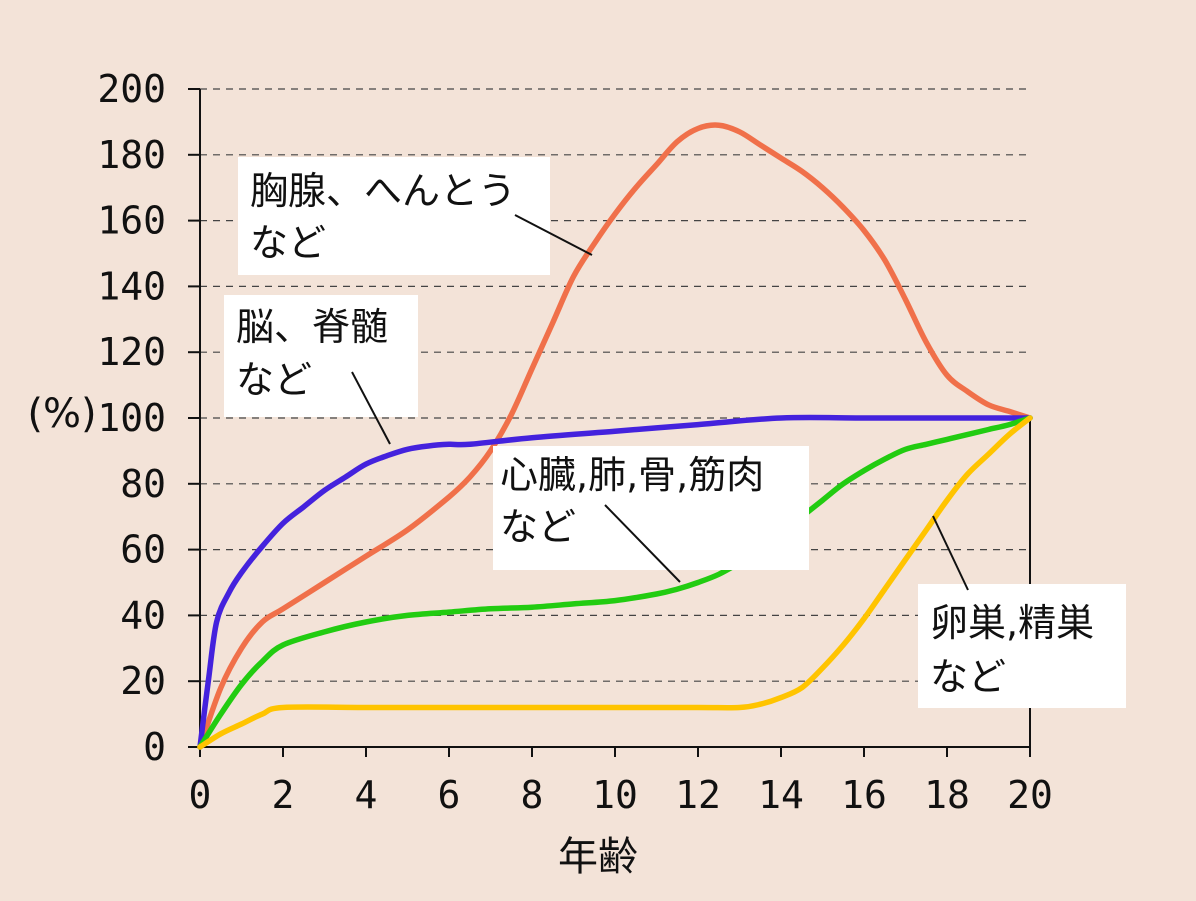  I want to click on x-tick-label: 12, so click(698, 795).